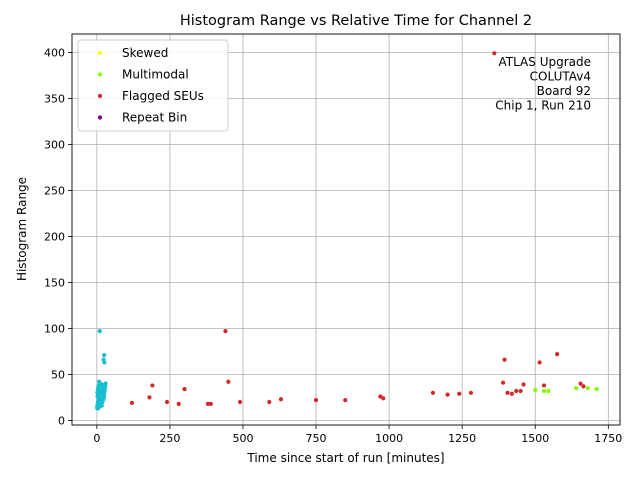 This screenshot has height=480, width=640. What do you see at coordinates (54, 282) in the screenshot?
I see `y-tick-label: 150` at bounding box center [54, 282].